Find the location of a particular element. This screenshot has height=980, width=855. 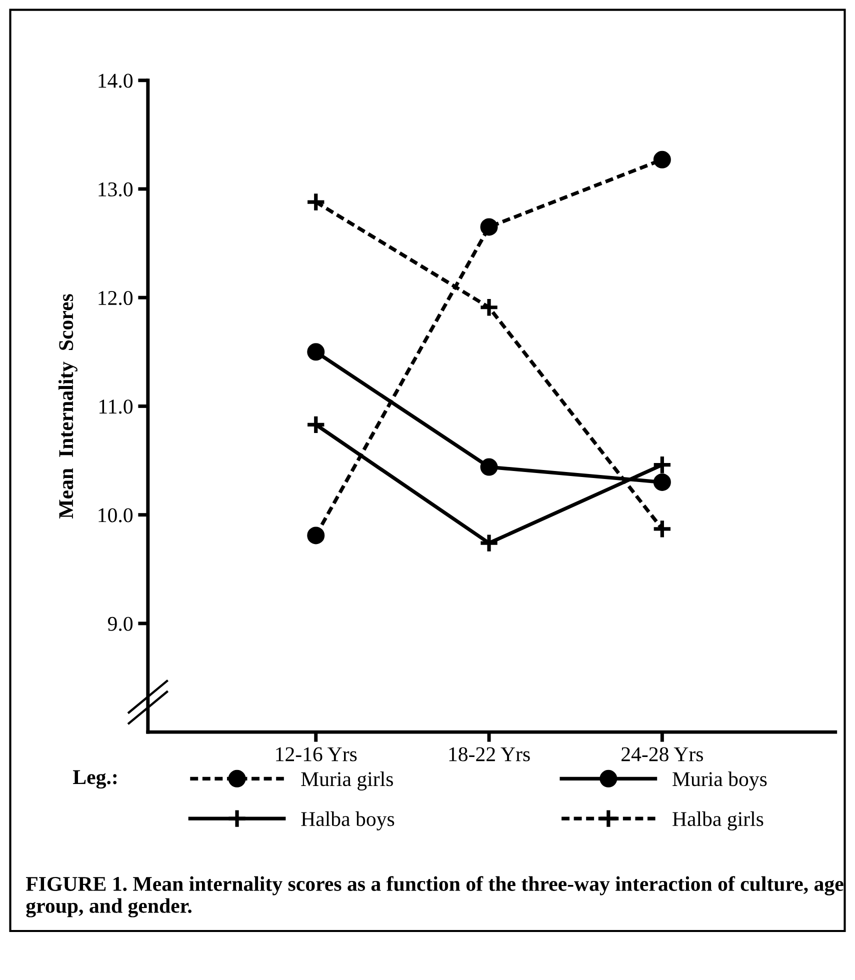

y-tick-label: 9.0 is located at coordinates (120, 623).